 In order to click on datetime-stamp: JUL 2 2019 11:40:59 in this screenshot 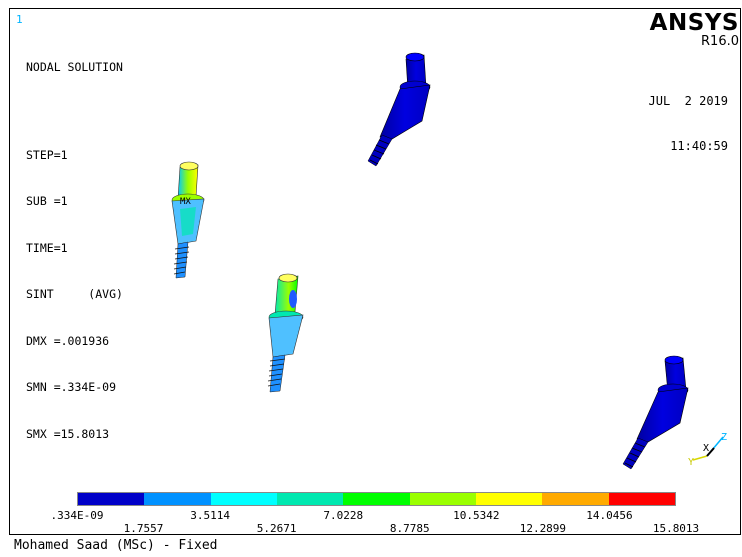, I will do `click(688, 124)`.